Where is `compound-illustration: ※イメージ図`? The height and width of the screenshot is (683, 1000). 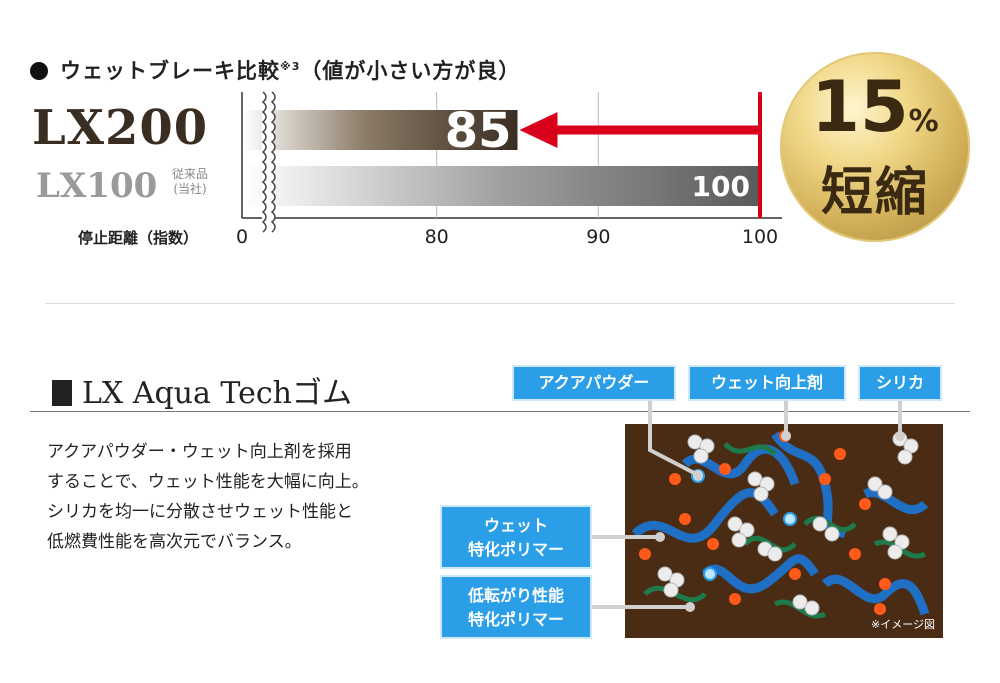 compound-illustration: ※イメージ図 is located at coordinates (784, 531).